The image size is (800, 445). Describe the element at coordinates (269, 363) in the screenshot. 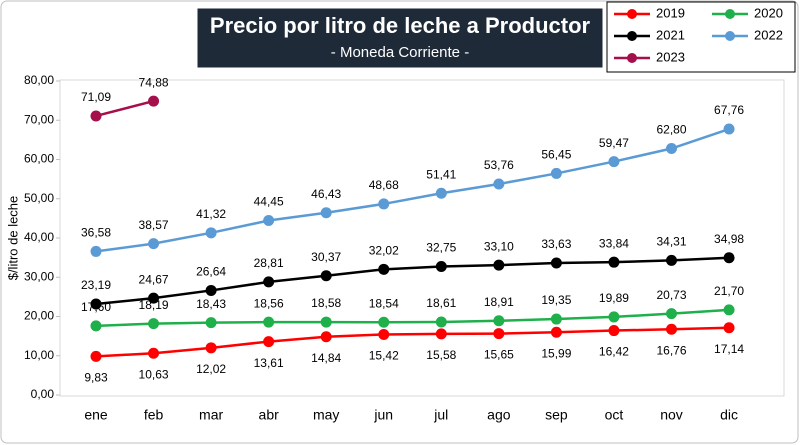

I see `data-label: 13,61` at that location.